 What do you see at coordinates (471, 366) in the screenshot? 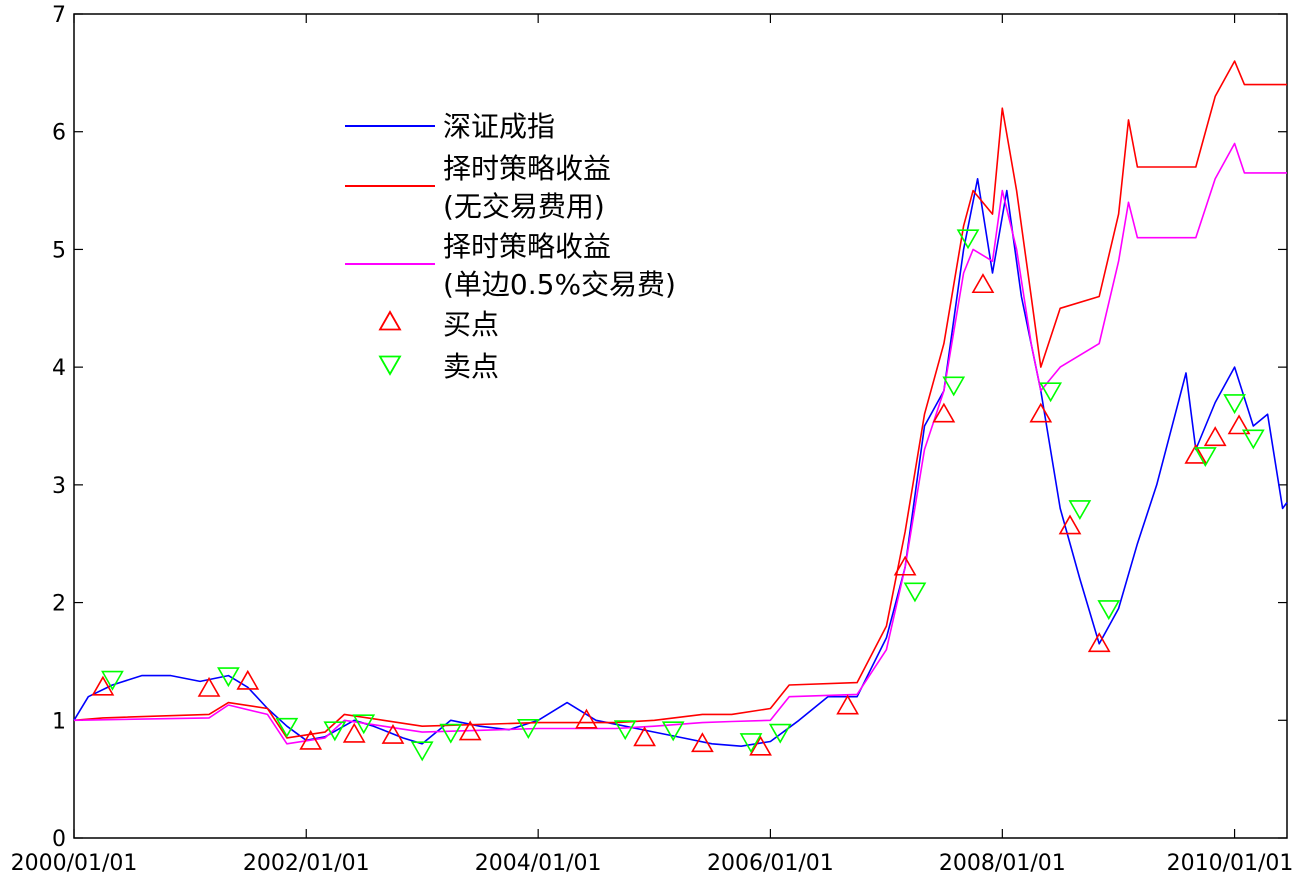
I see `legend-label: 卖点` at bounding box center [471, 366].